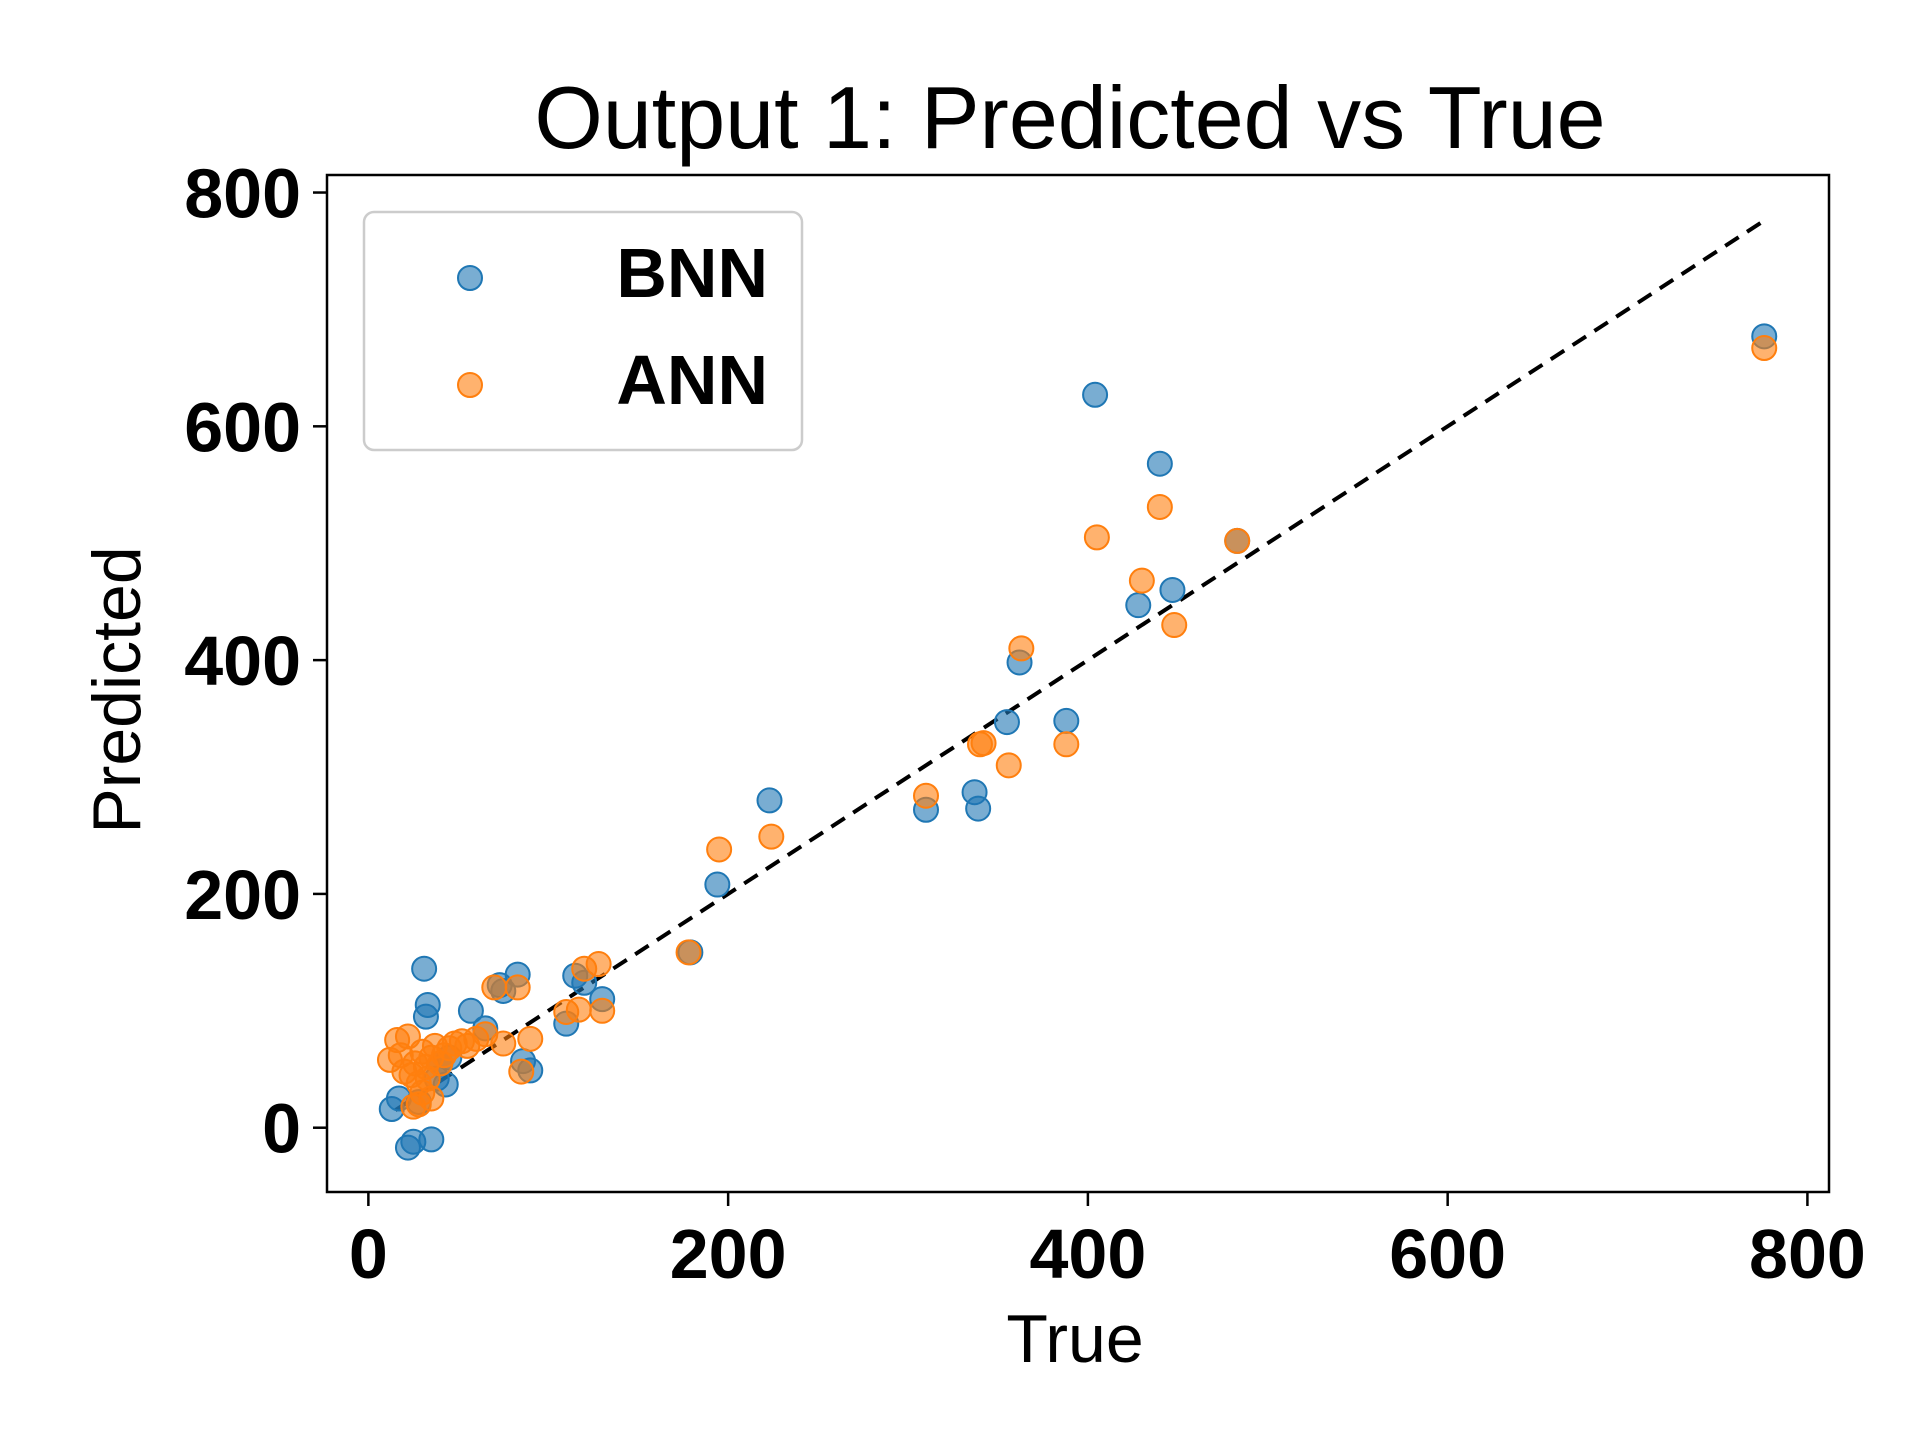 The width and height of the screenshot is (1920, 1440). I want to click on y-tick-label: 600, so click(242, 427).